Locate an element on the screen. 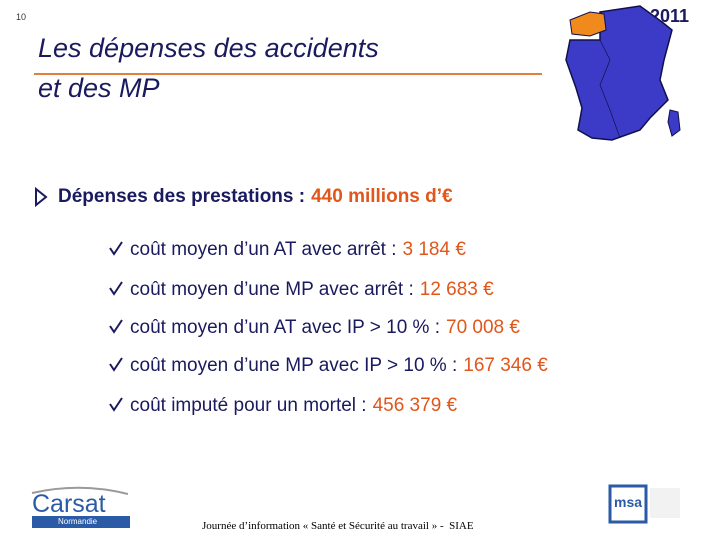 The image size is (720, 540). item-label: coût moyen d’une MP avec arrêt : is located at coordinates (272, 289).